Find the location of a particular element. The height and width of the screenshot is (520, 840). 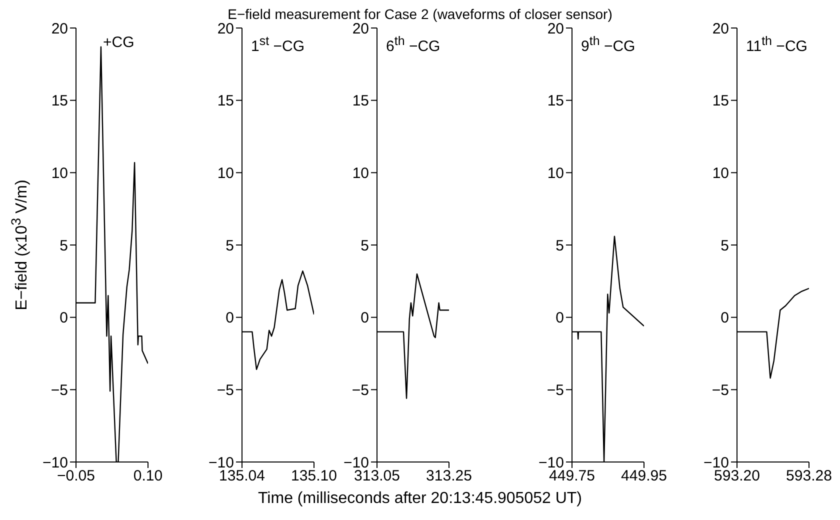

chart-title: E−field measurement for Case 2 (waveforms of closer sensor) is located at coordinates (420, 14).